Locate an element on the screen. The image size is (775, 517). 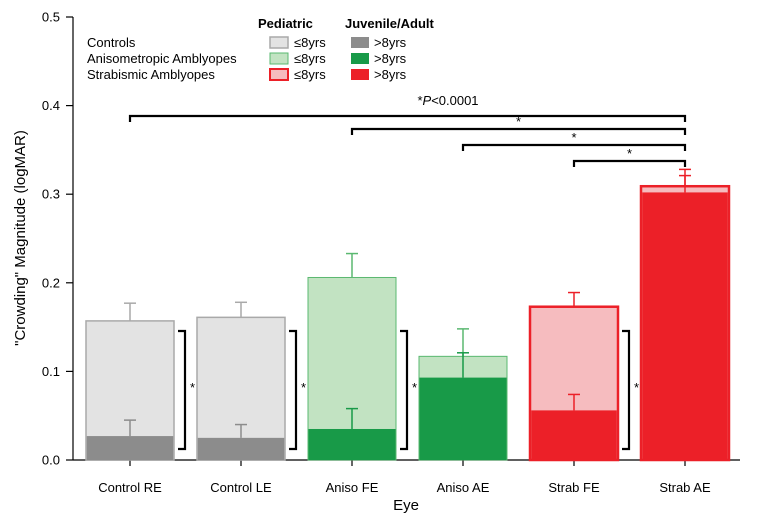
y-tick-label: 0.0 is located at coordinates (51, 460).